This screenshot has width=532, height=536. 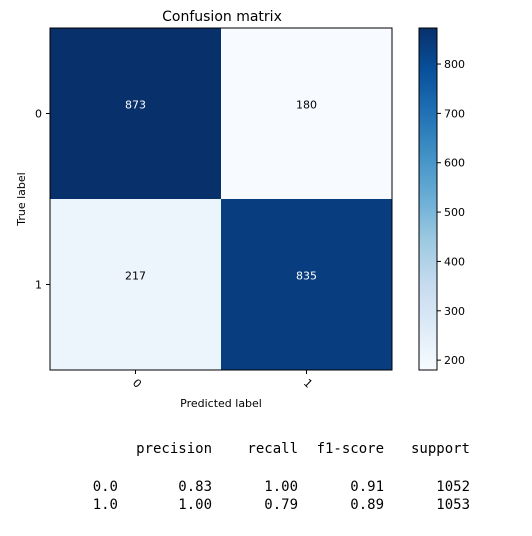 I want to click on colorbar-ticks: 200 300 400 500 600 700 800, so click(x=451, y=212).